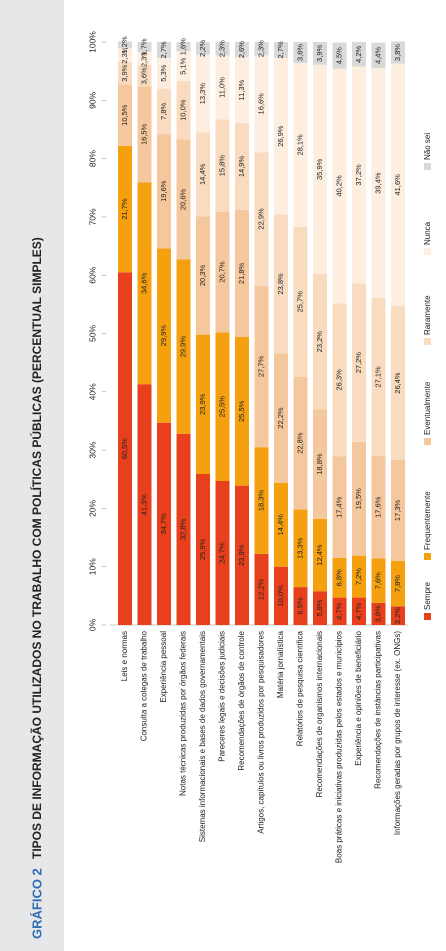 This screenshot has height=951, width=446. I want to click on legend-label: Não sei, so click(427, 146).